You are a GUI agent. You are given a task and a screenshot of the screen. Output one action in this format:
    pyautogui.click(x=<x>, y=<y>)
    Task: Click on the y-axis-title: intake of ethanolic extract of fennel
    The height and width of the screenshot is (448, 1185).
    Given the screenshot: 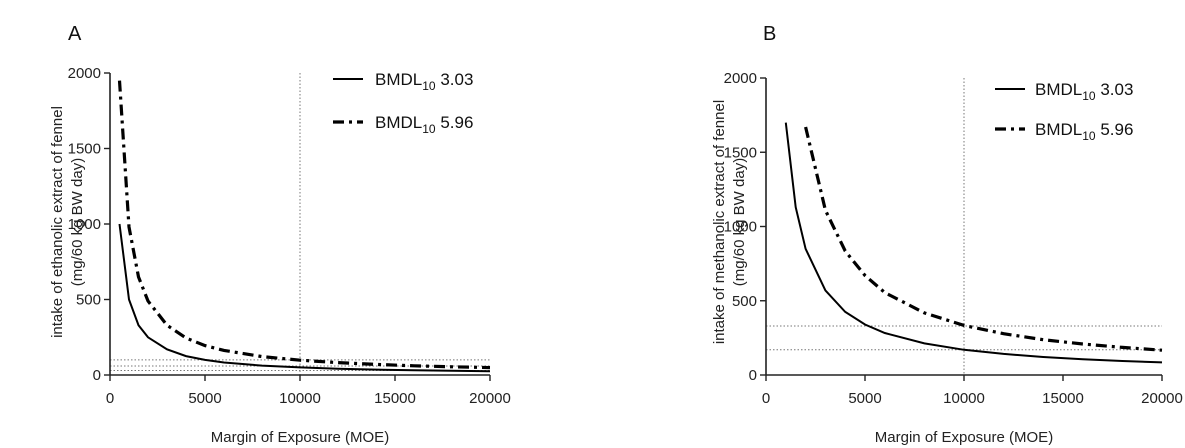 What is the action you would take?
    pyautogui.click(x=57, y=222)
    